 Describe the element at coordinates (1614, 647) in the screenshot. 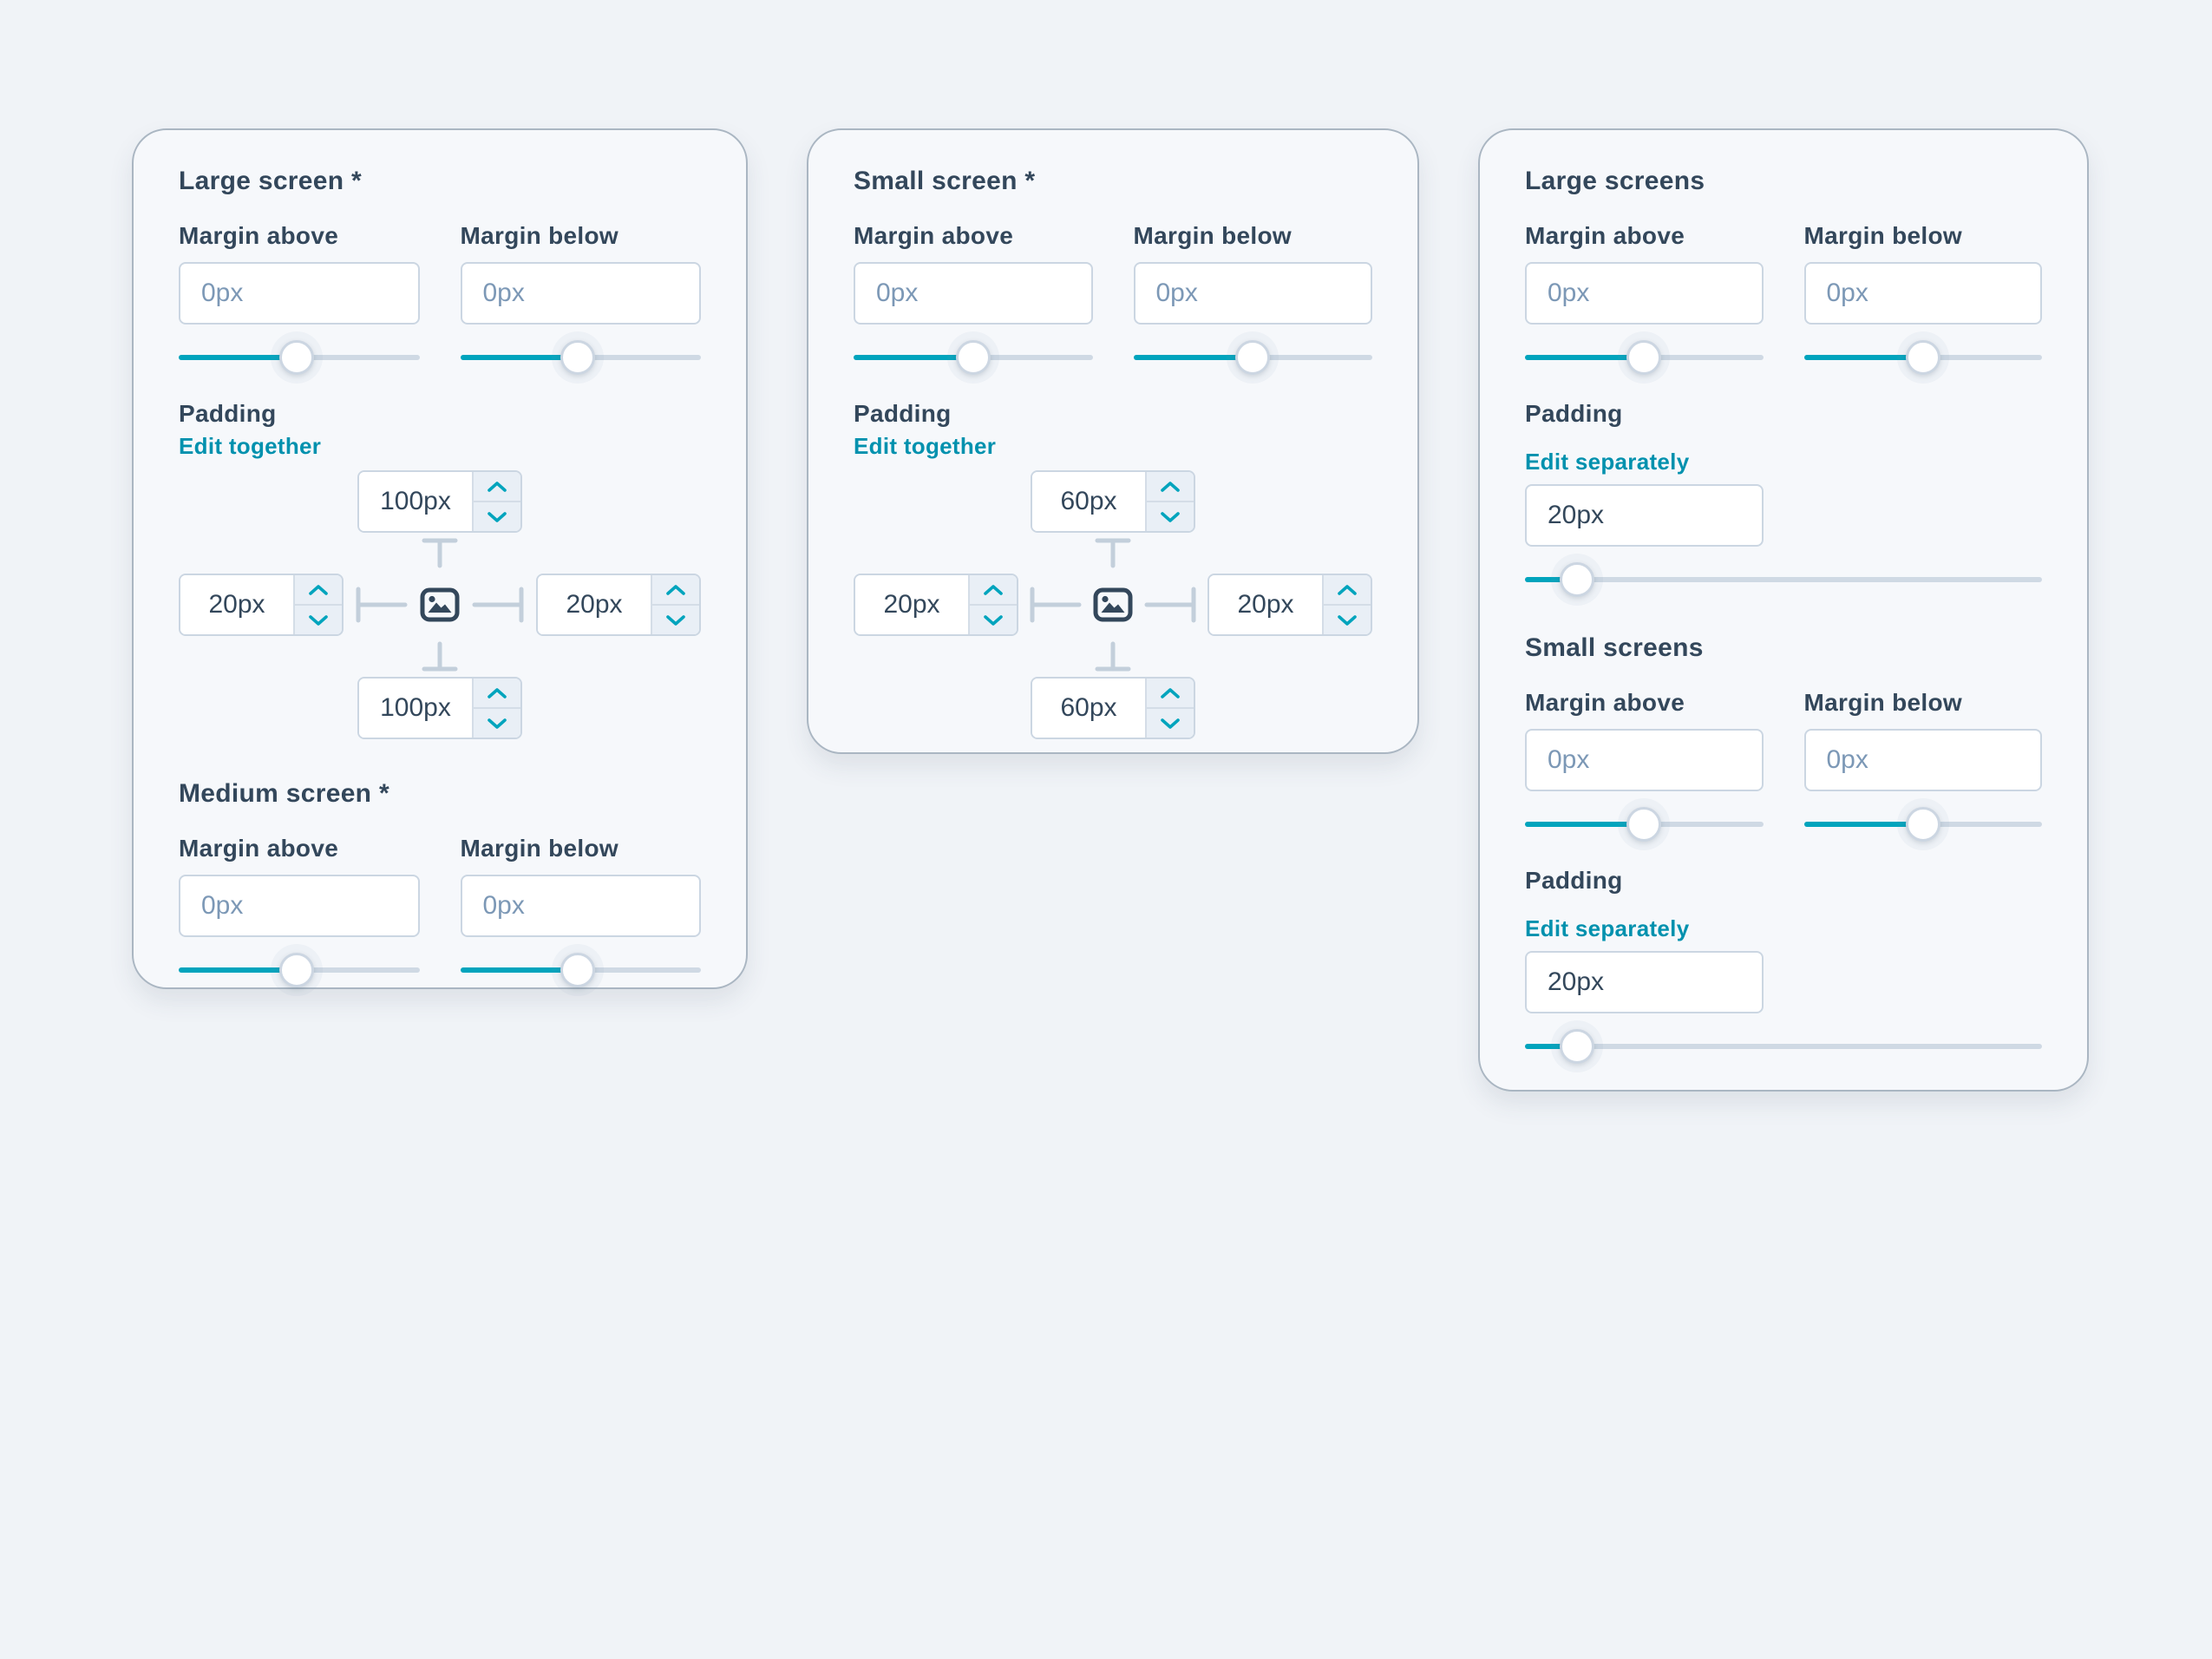

I see `section-title-small-screens: Small screens` at that location.